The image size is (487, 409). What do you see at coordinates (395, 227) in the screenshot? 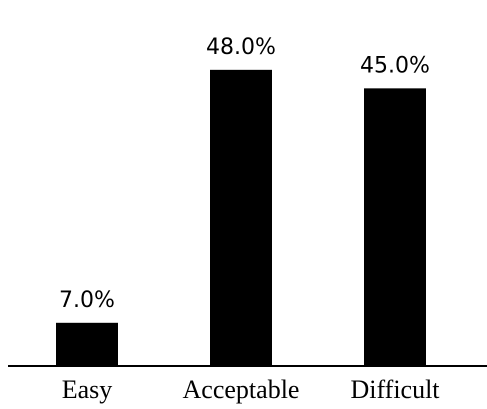
I see `bar-difficult` at bounding box center [395, 227].